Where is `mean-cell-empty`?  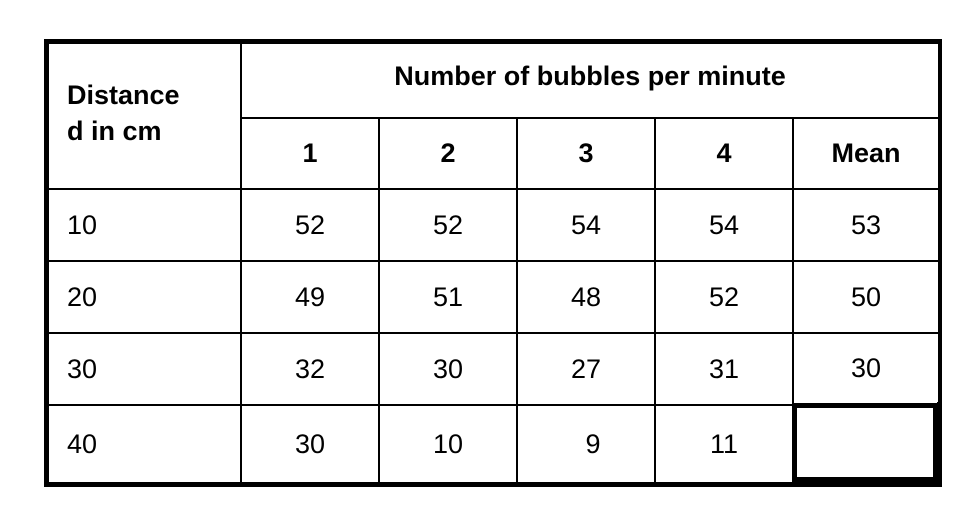
mean-cell-empty is located at coordinates (865, 442).